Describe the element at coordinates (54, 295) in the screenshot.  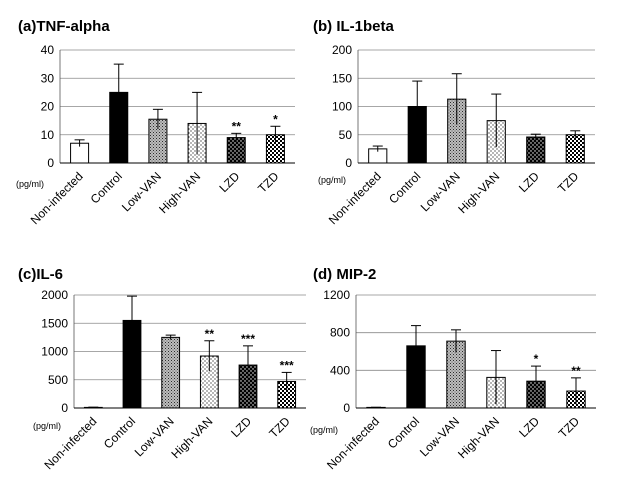
I see `y-tick-label: 2000` at that location.